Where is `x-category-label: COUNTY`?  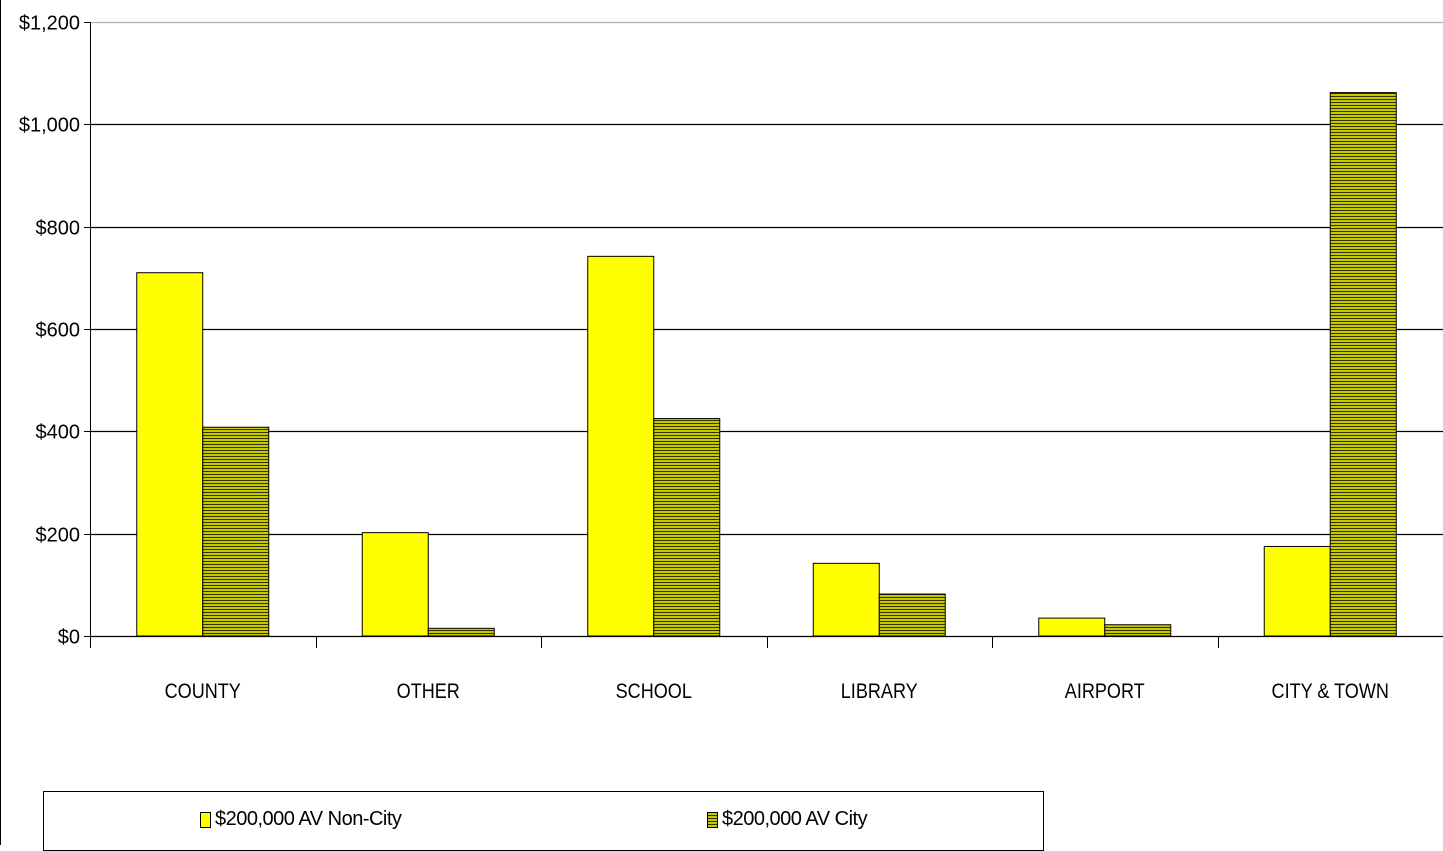
x-category-label: COUNTY is located at coordinates (203, 692).